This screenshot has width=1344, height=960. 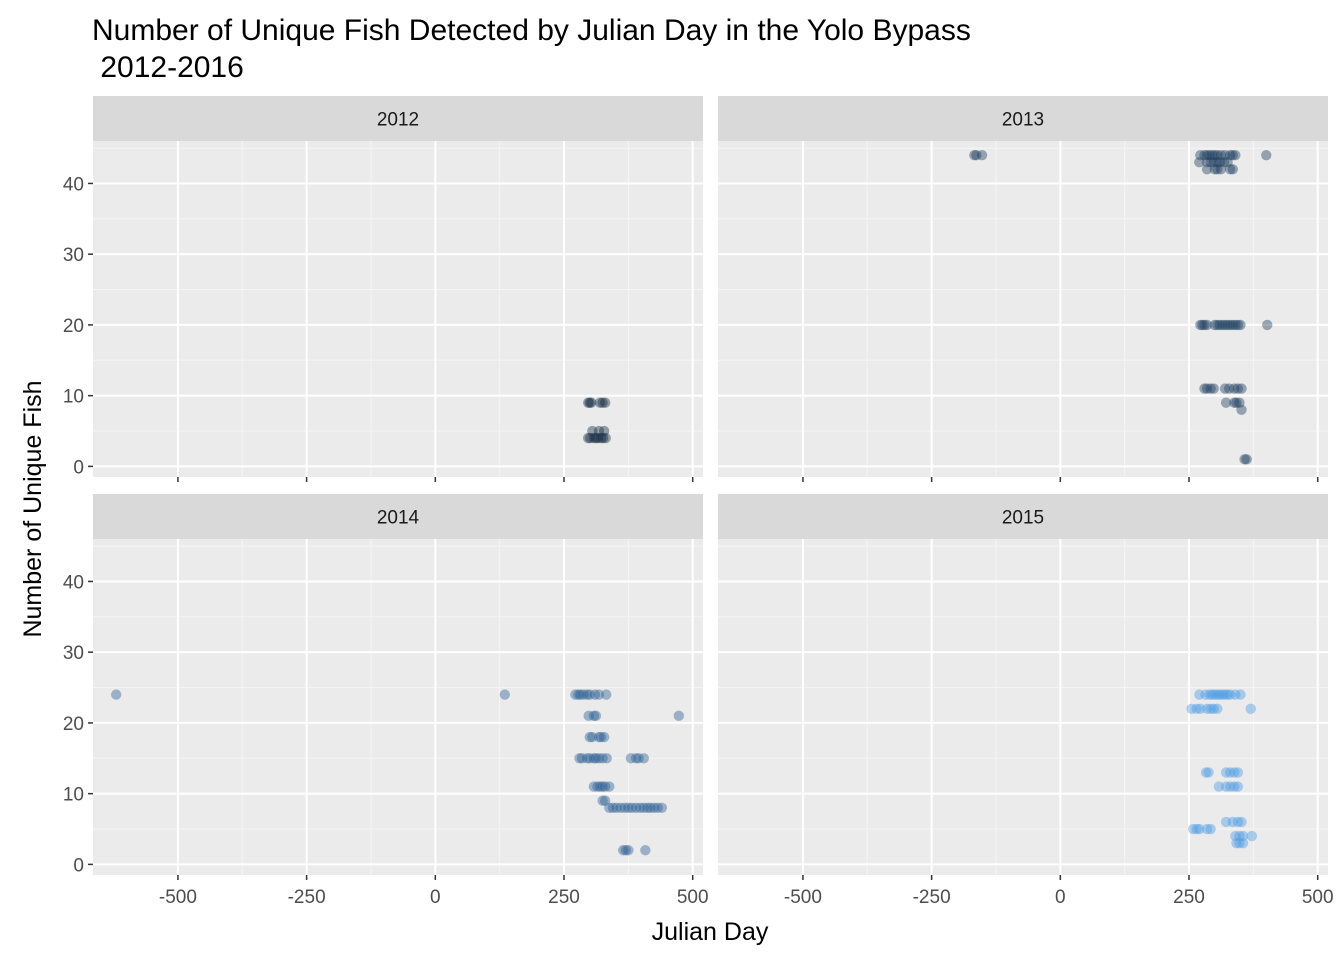 I want to click on facet-strip, so click(x=1023, y=516).